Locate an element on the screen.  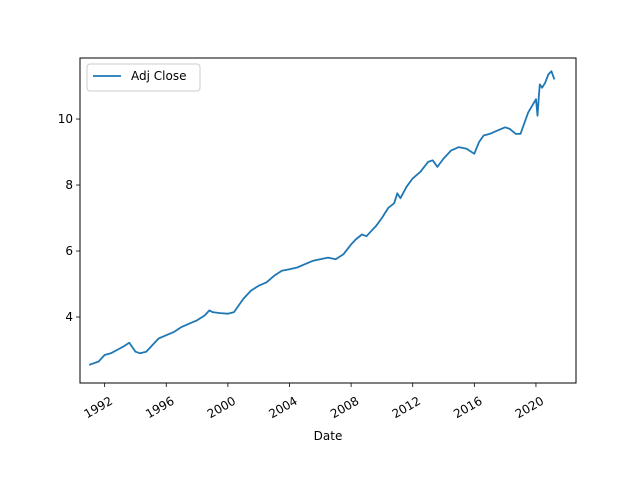
x-tick-label: 2000 is located at coordinates (221, 407).